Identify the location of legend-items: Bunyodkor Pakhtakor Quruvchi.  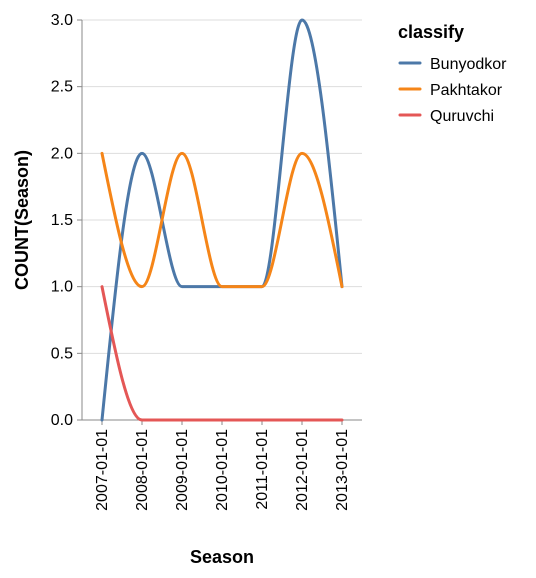
(452, 90).